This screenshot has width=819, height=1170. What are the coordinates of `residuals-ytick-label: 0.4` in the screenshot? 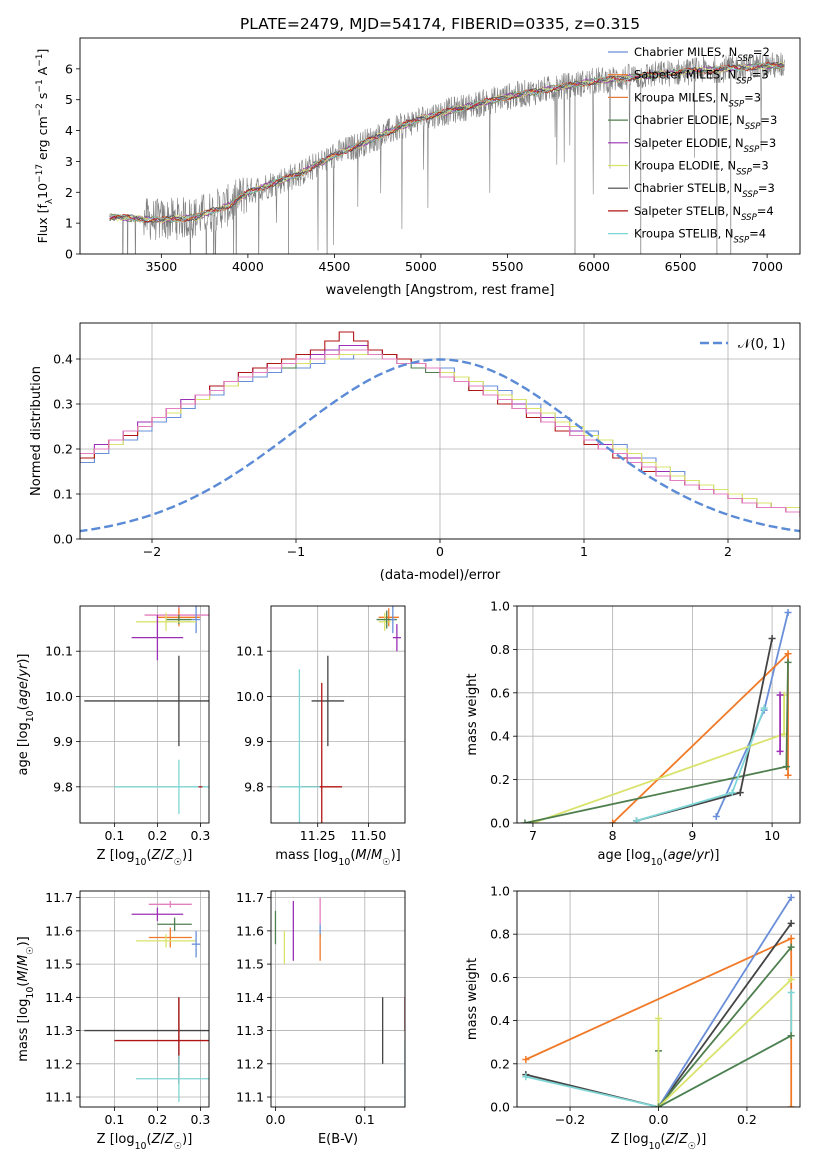 It's located at (63, 359).